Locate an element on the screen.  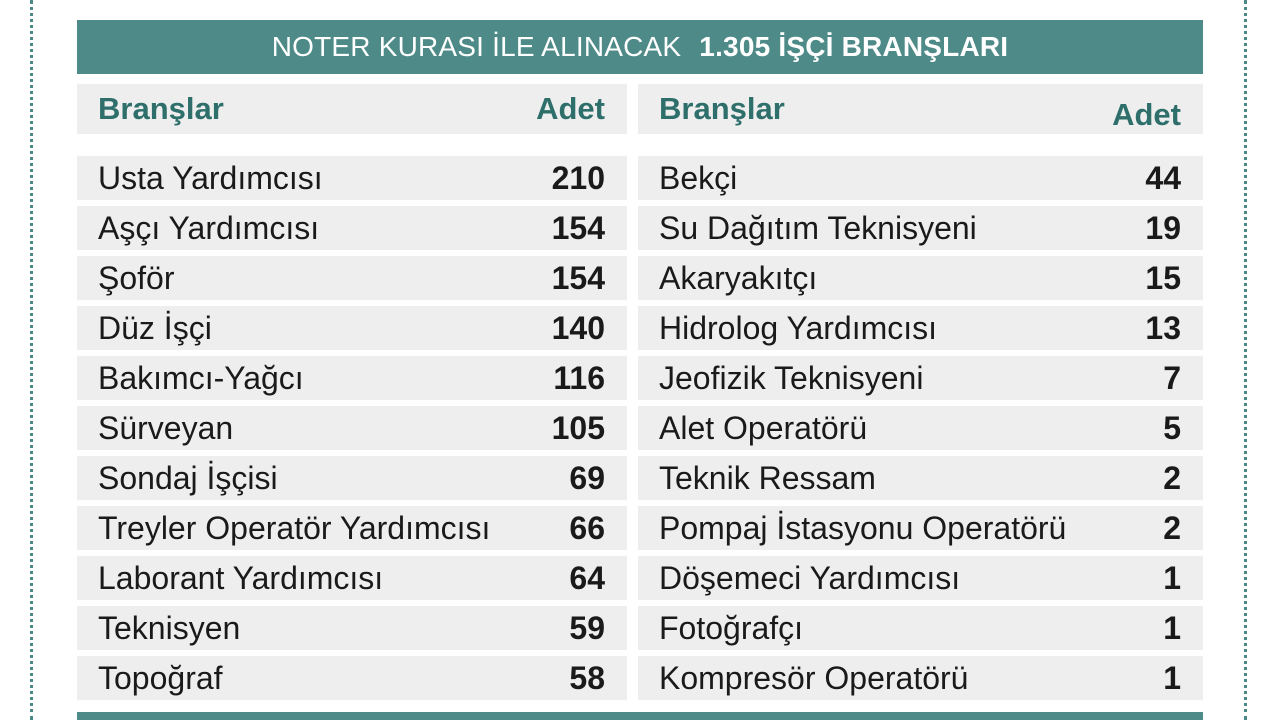
table-row: Topoğraf 58 is located at coordinates (352, 678).